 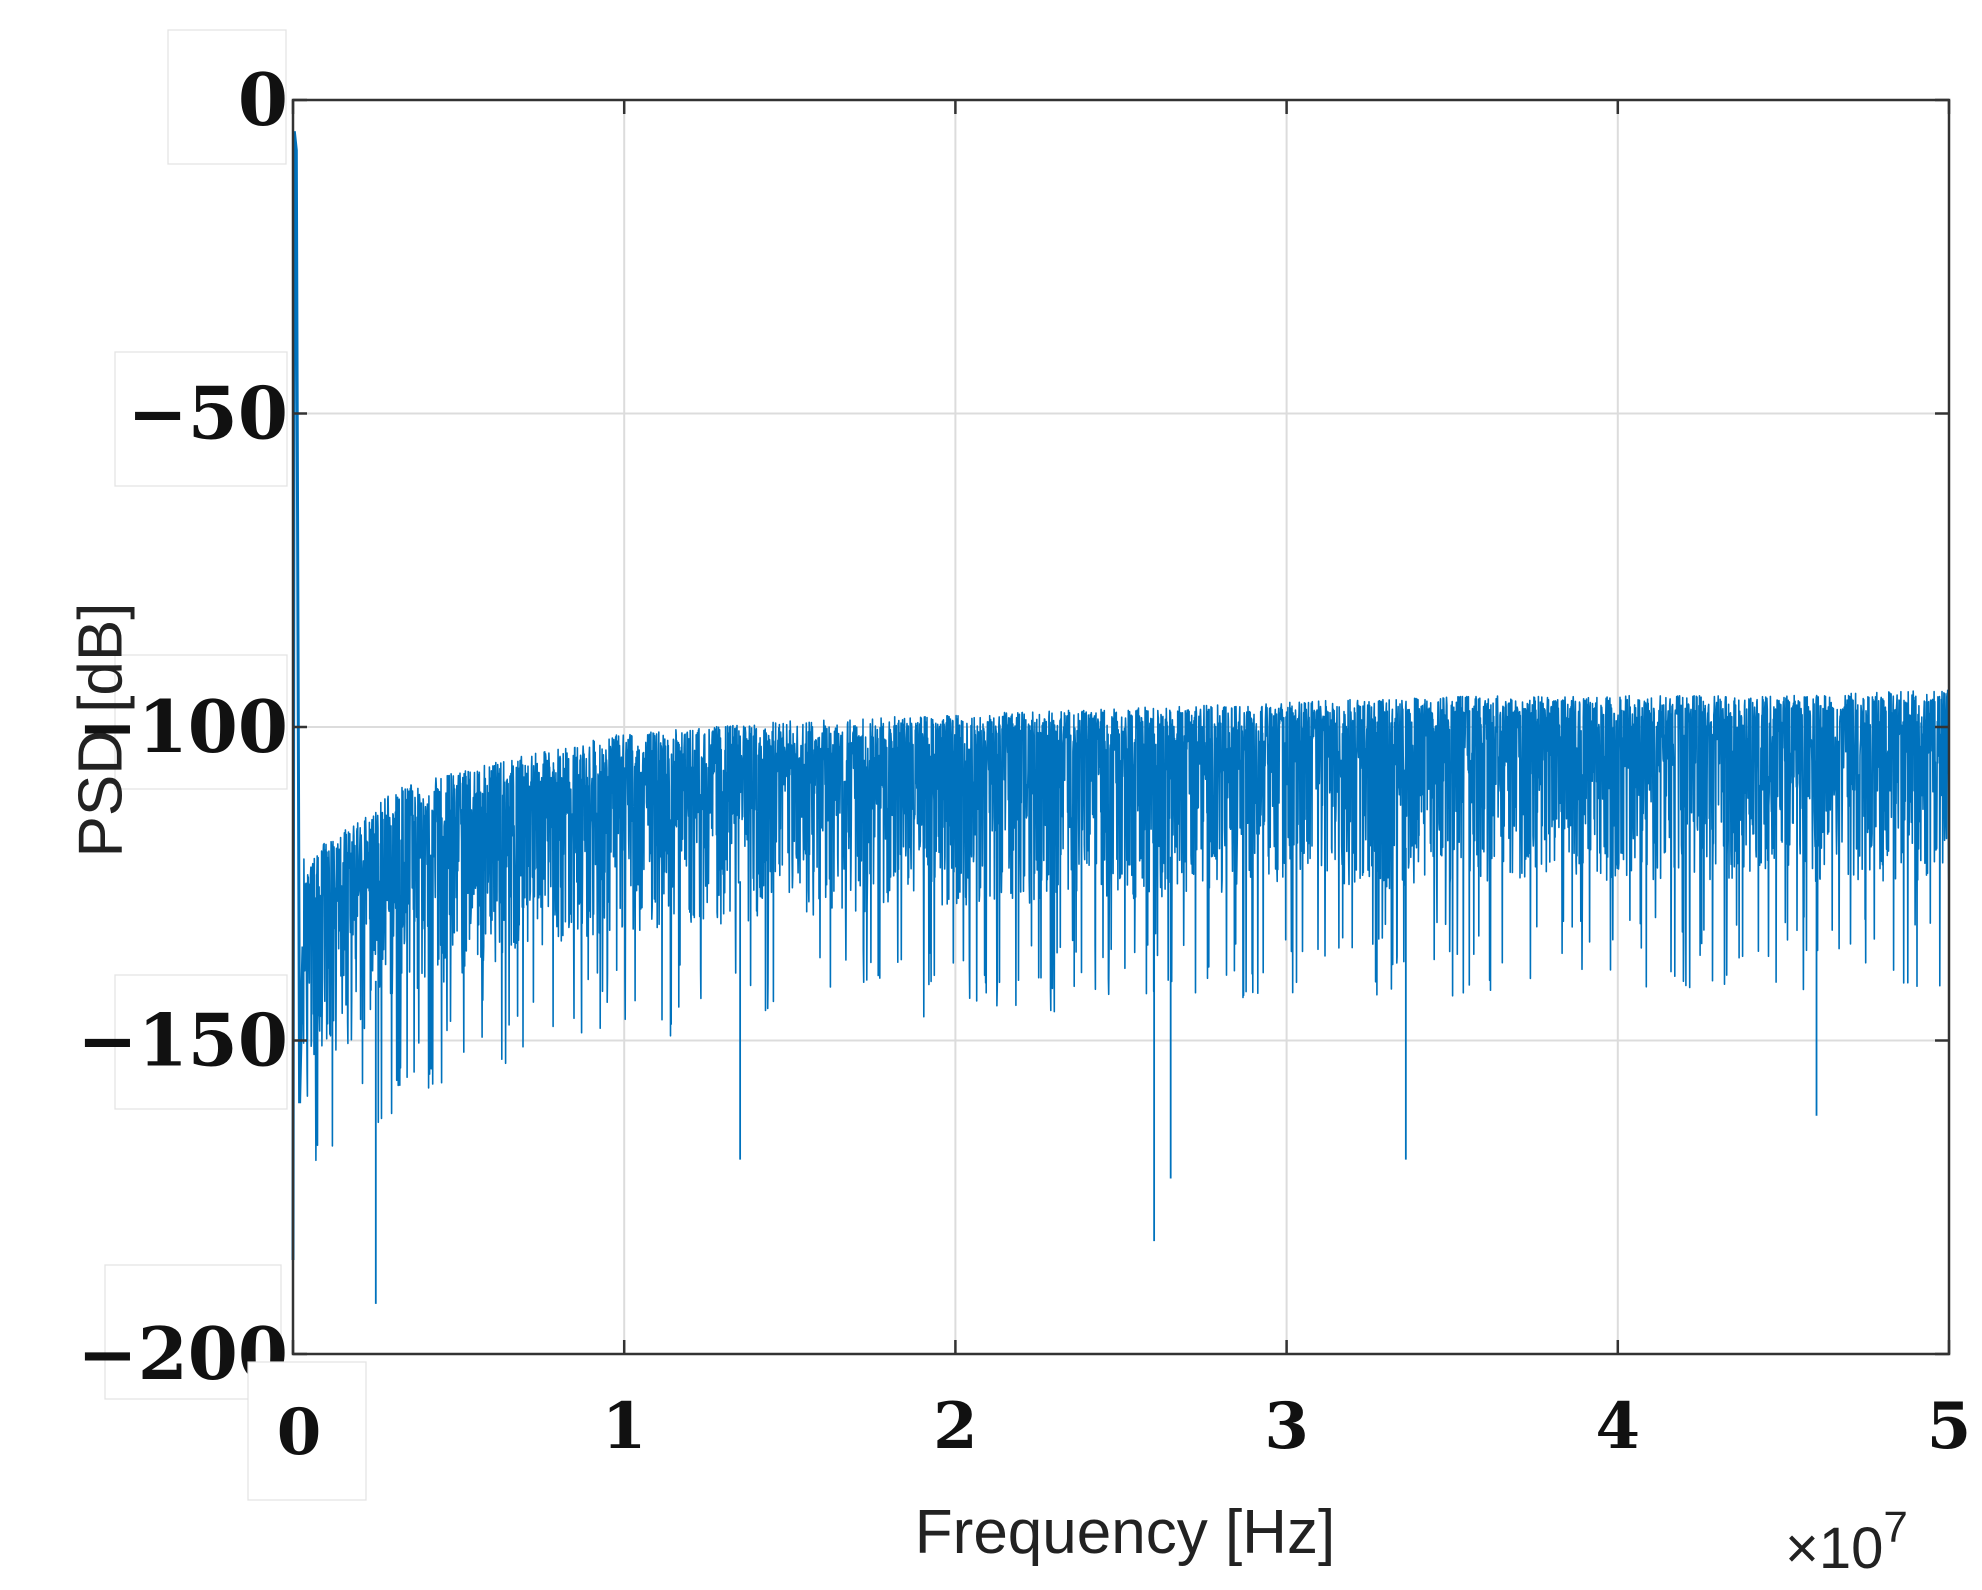 I want to click on x-tick-label-5: 5, so click(x=1949, y=1426).